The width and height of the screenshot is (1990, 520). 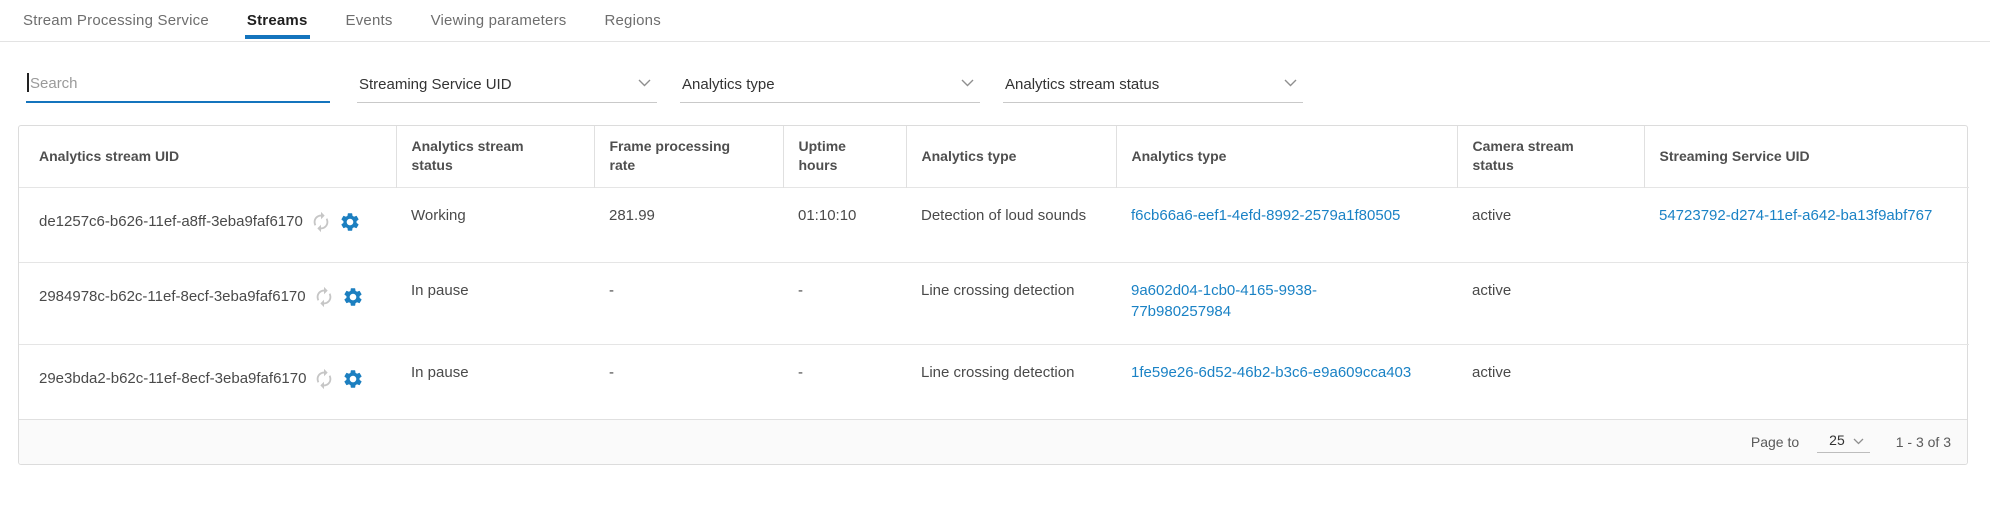 I want to click on stream-status: Working, so click(x=438, y=215).